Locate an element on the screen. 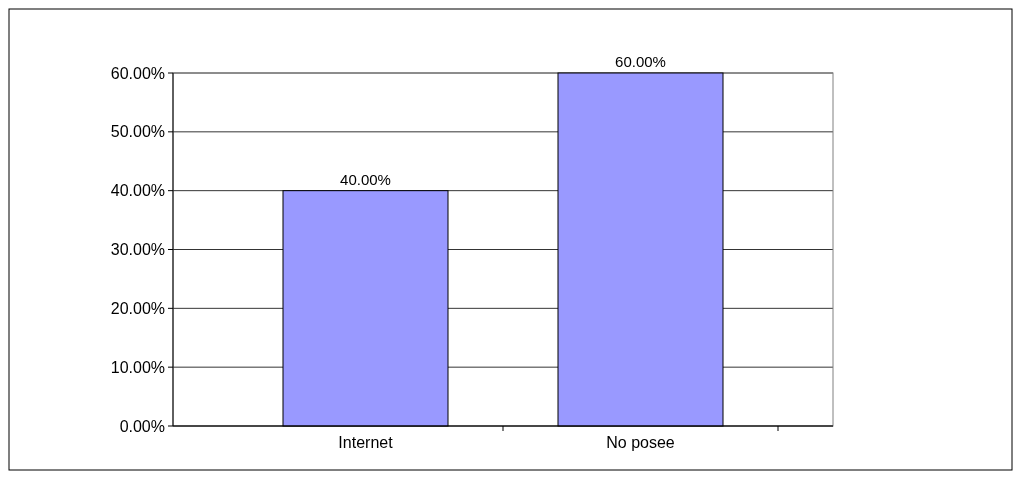  data-label: 40.00% is located at coordinates (365, 179).